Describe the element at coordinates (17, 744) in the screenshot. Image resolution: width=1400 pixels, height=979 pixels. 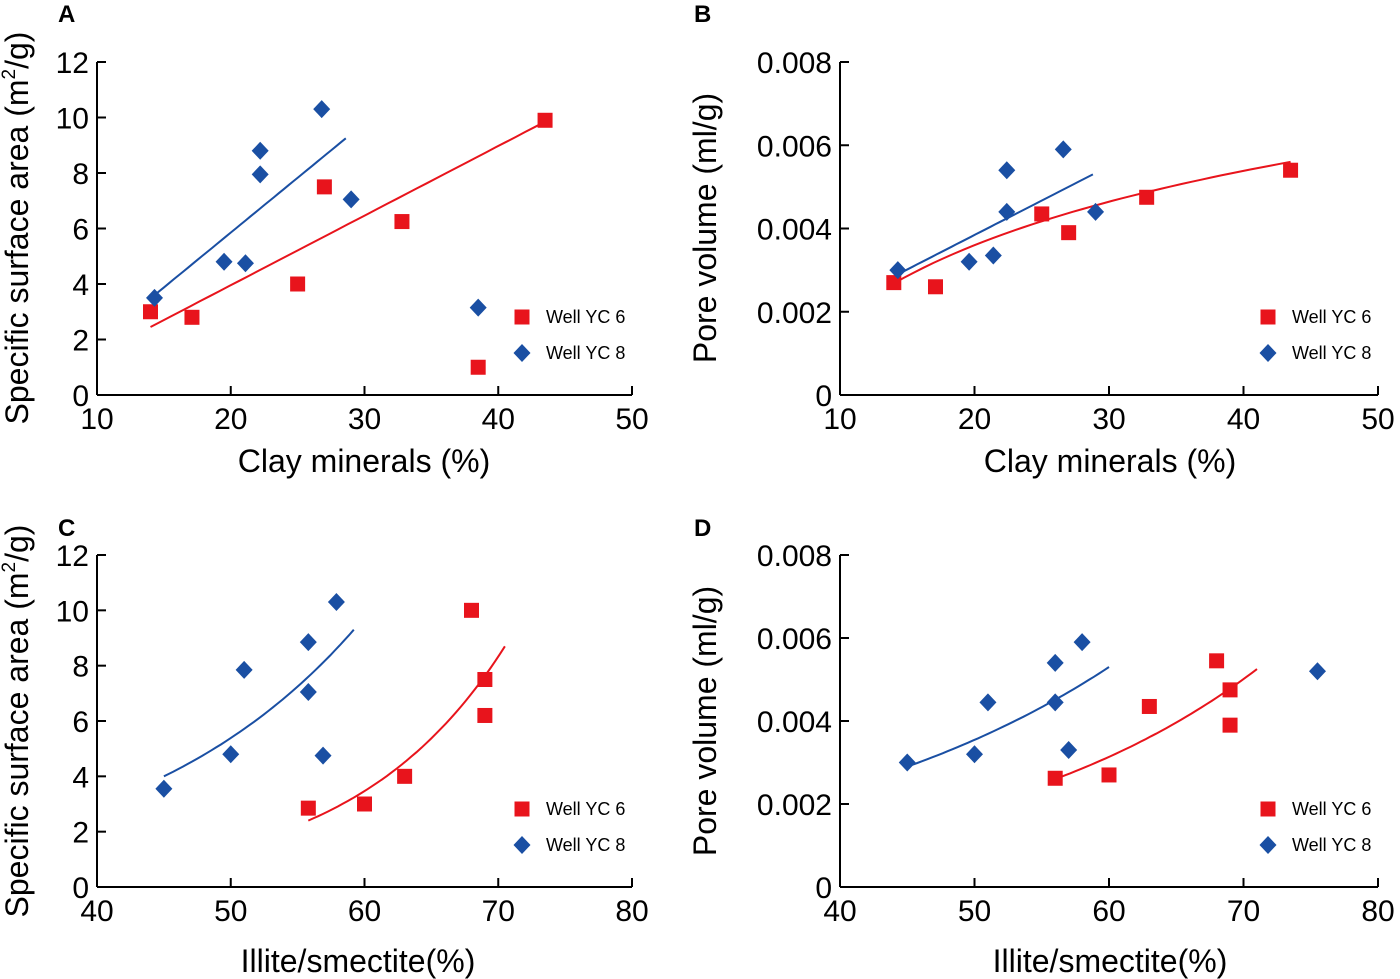
I see `y-axis-title-main: Specific surface area (m` at that location.